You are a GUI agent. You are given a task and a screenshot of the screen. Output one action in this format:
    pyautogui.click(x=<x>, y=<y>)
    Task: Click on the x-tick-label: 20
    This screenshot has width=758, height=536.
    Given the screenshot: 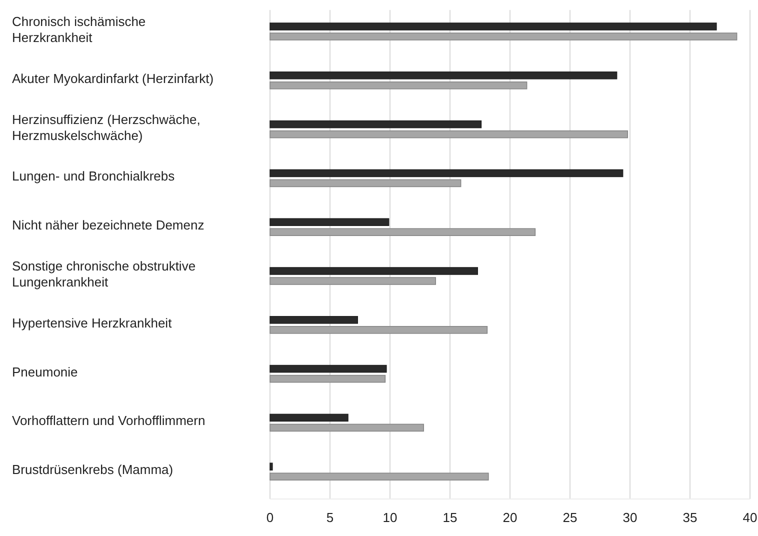 What is the action you would take?
    pyautogui.click(x=510, y=518)
    